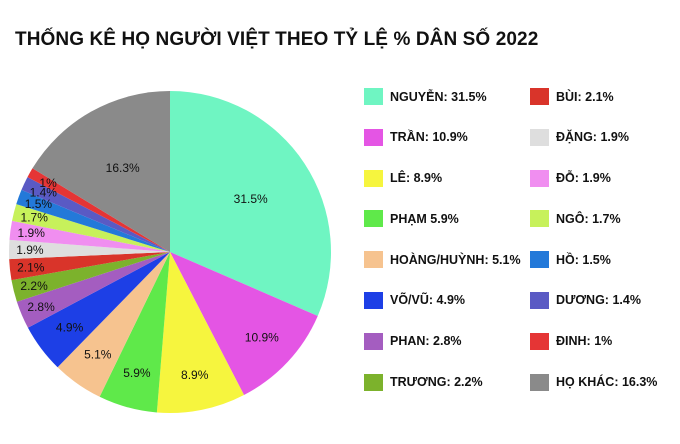 This screenshot has height=444, width=680. What do you see at coordinates (195, 375) in the screenshot?
I see `slice-label-le: 8.9%` at bounding box center [195, 375].